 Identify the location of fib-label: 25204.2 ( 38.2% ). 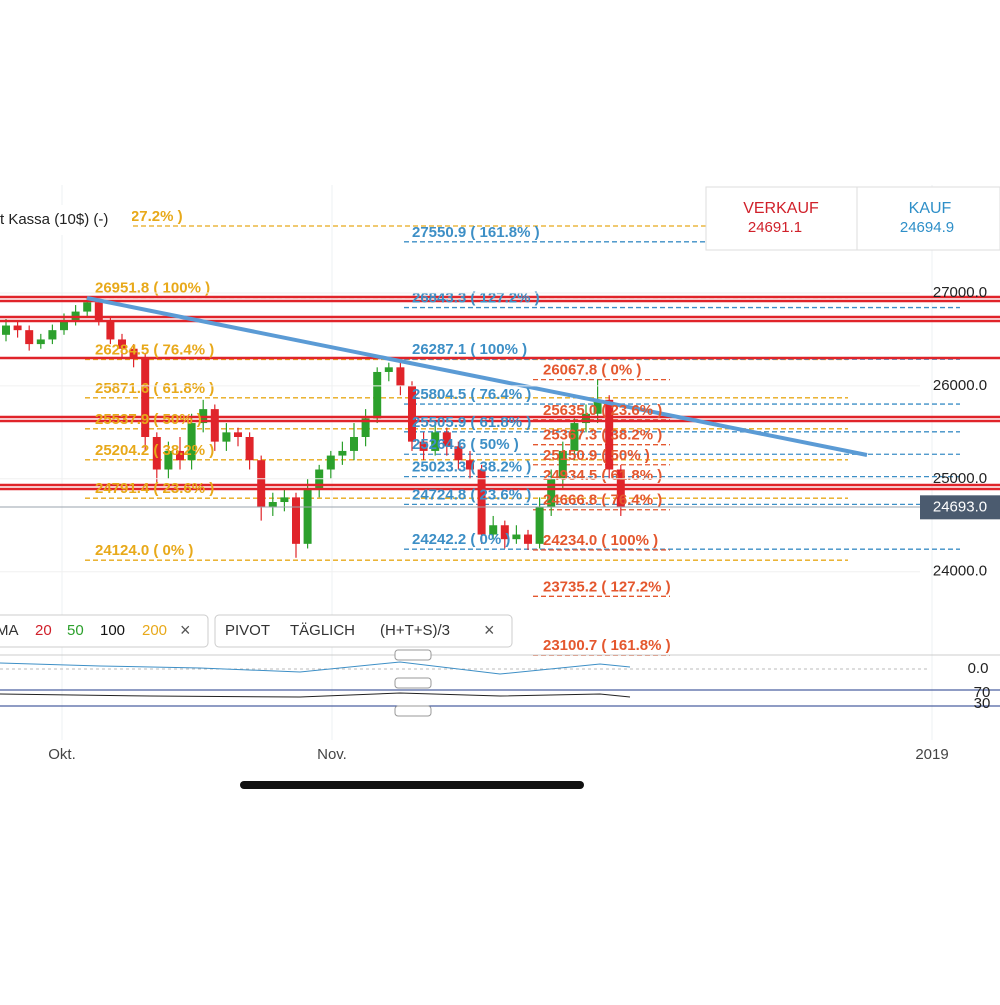
(154, 450).